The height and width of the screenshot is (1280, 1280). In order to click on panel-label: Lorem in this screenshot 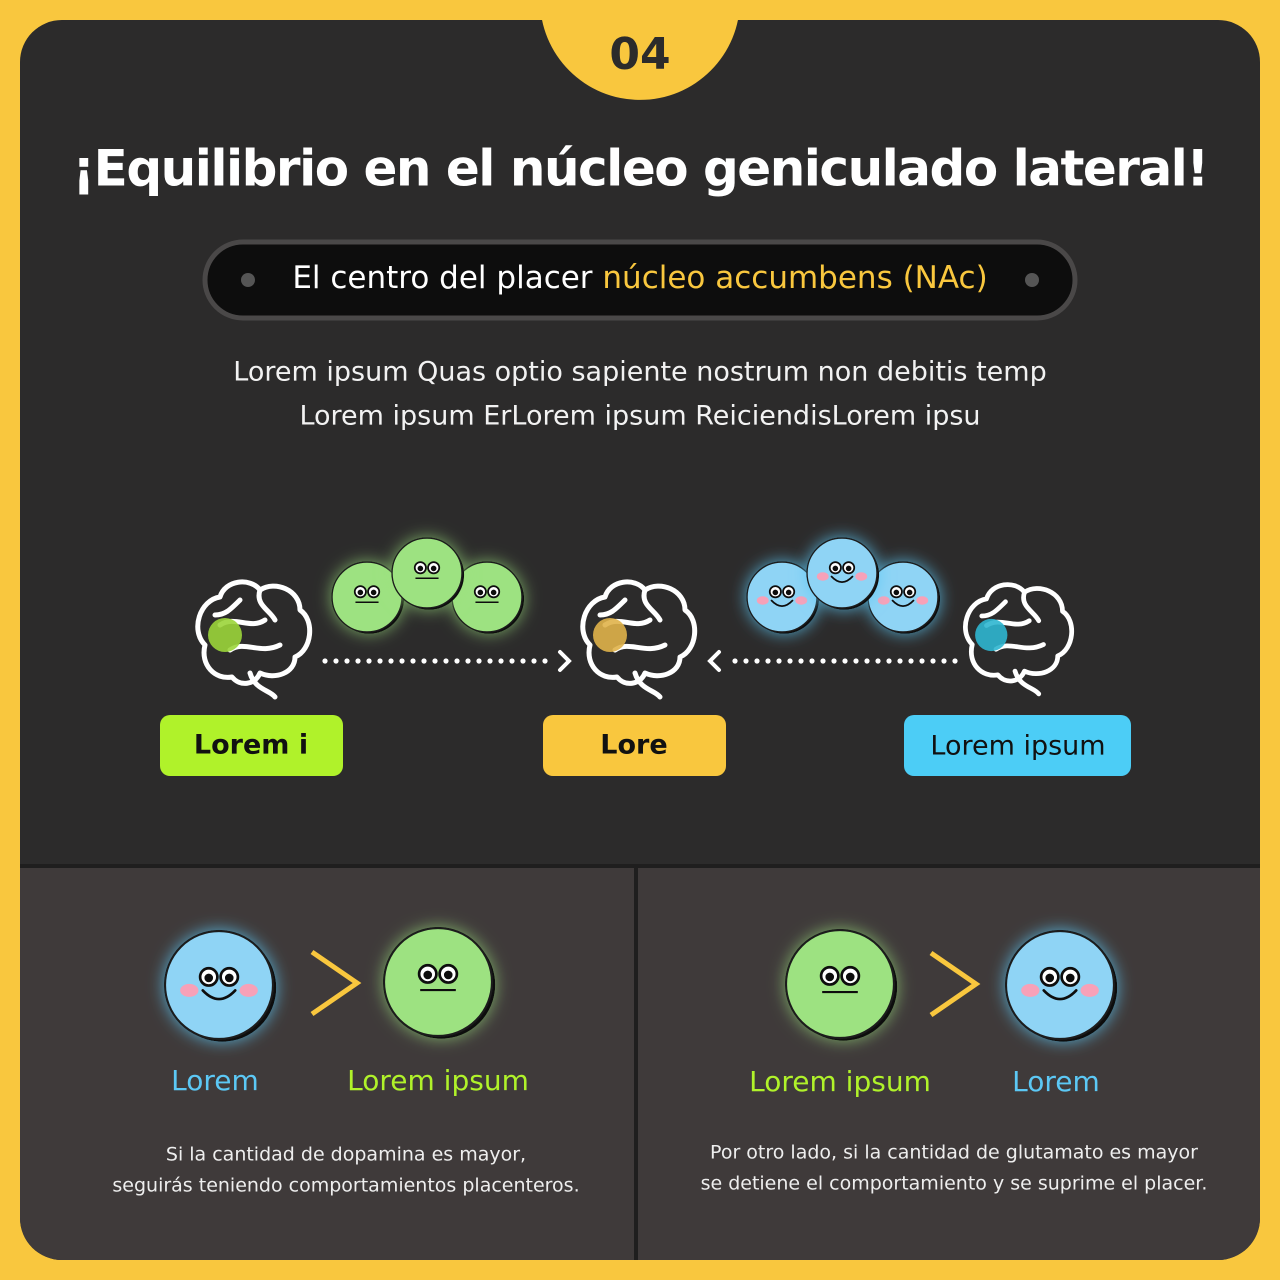, I will do `click(1056, 1081)`.